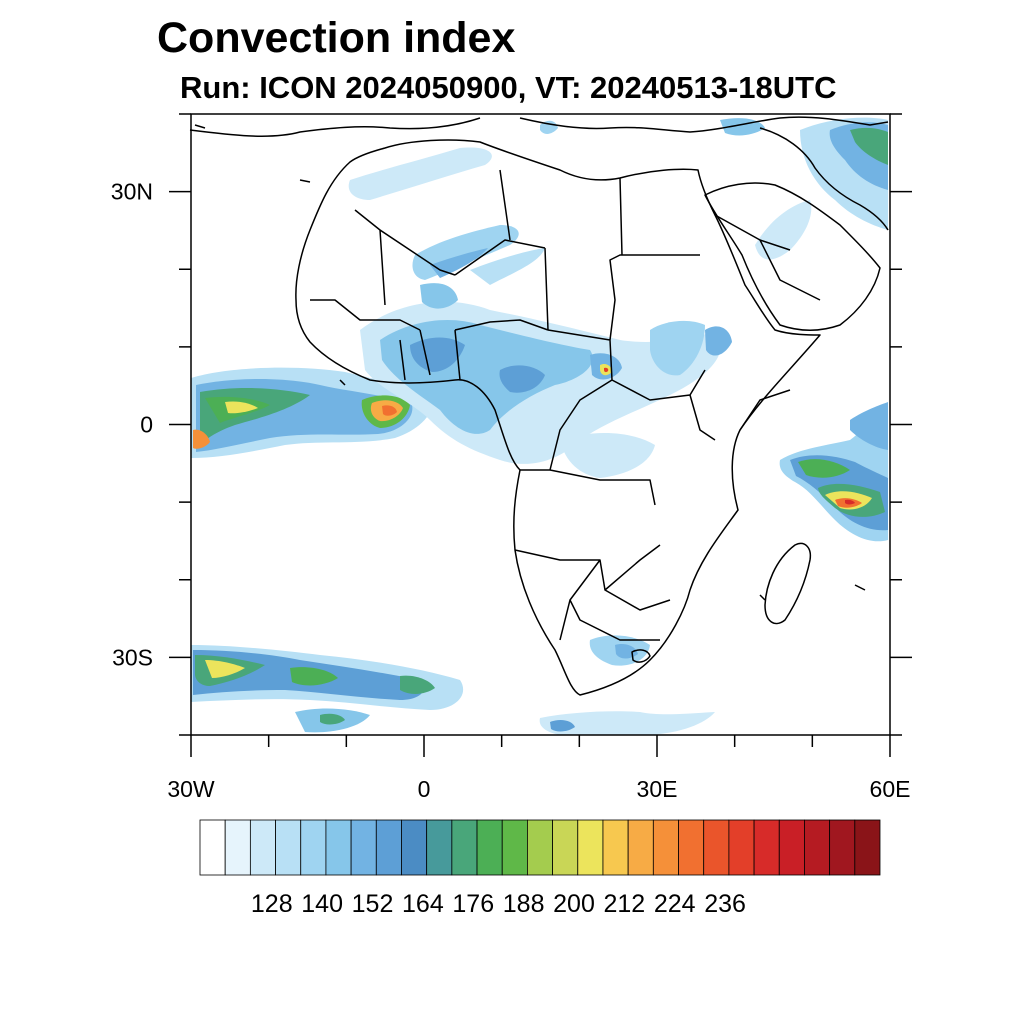 This screenshot has height=1024, width=1024. What do you see at coordinates (191, 789) in the screenshot?
I see `lon-tick-label: 30W` at bounding box center [191, 789].